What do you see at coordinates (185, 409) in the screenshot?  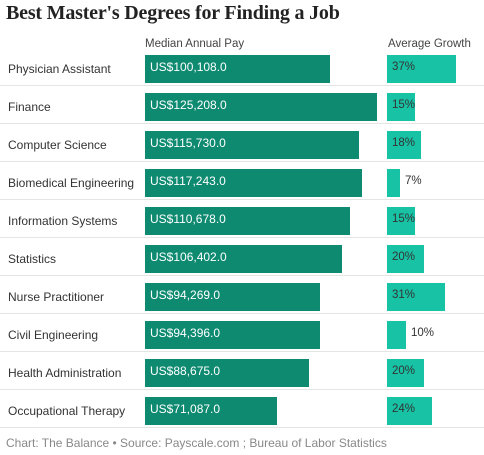 I see `pay-value-label: US$71,087.0` at bounding box center [185, 409].